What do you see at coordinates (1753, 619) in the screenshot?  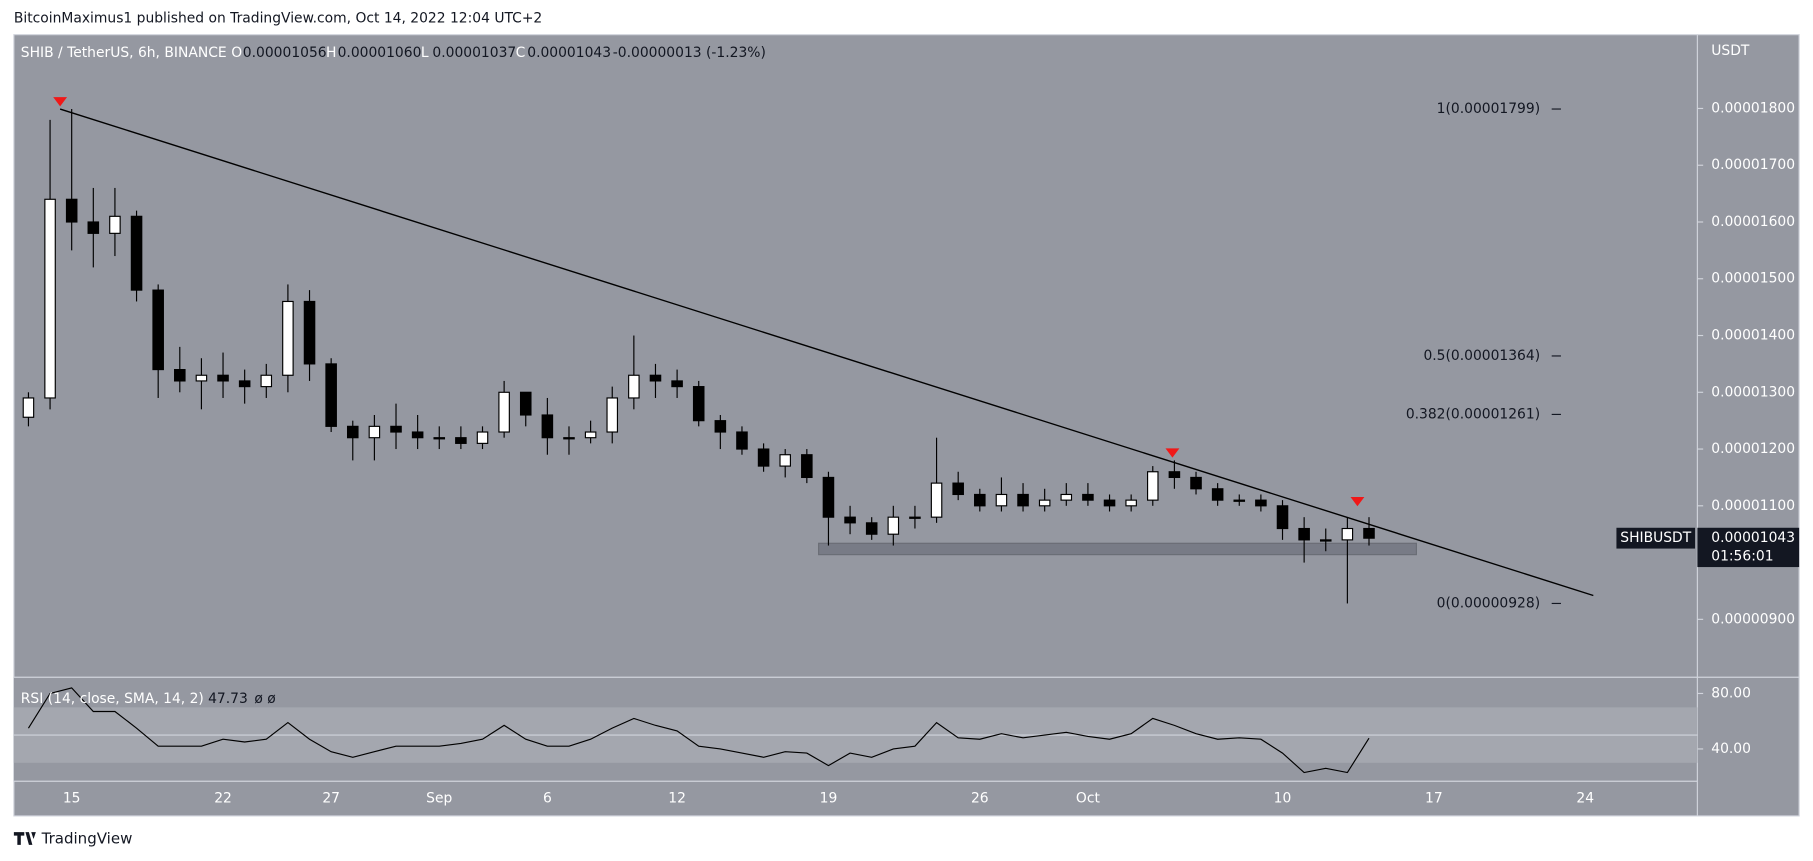 I see `y-tick-label: 0.00000900` at bounding box center [1753, 619].